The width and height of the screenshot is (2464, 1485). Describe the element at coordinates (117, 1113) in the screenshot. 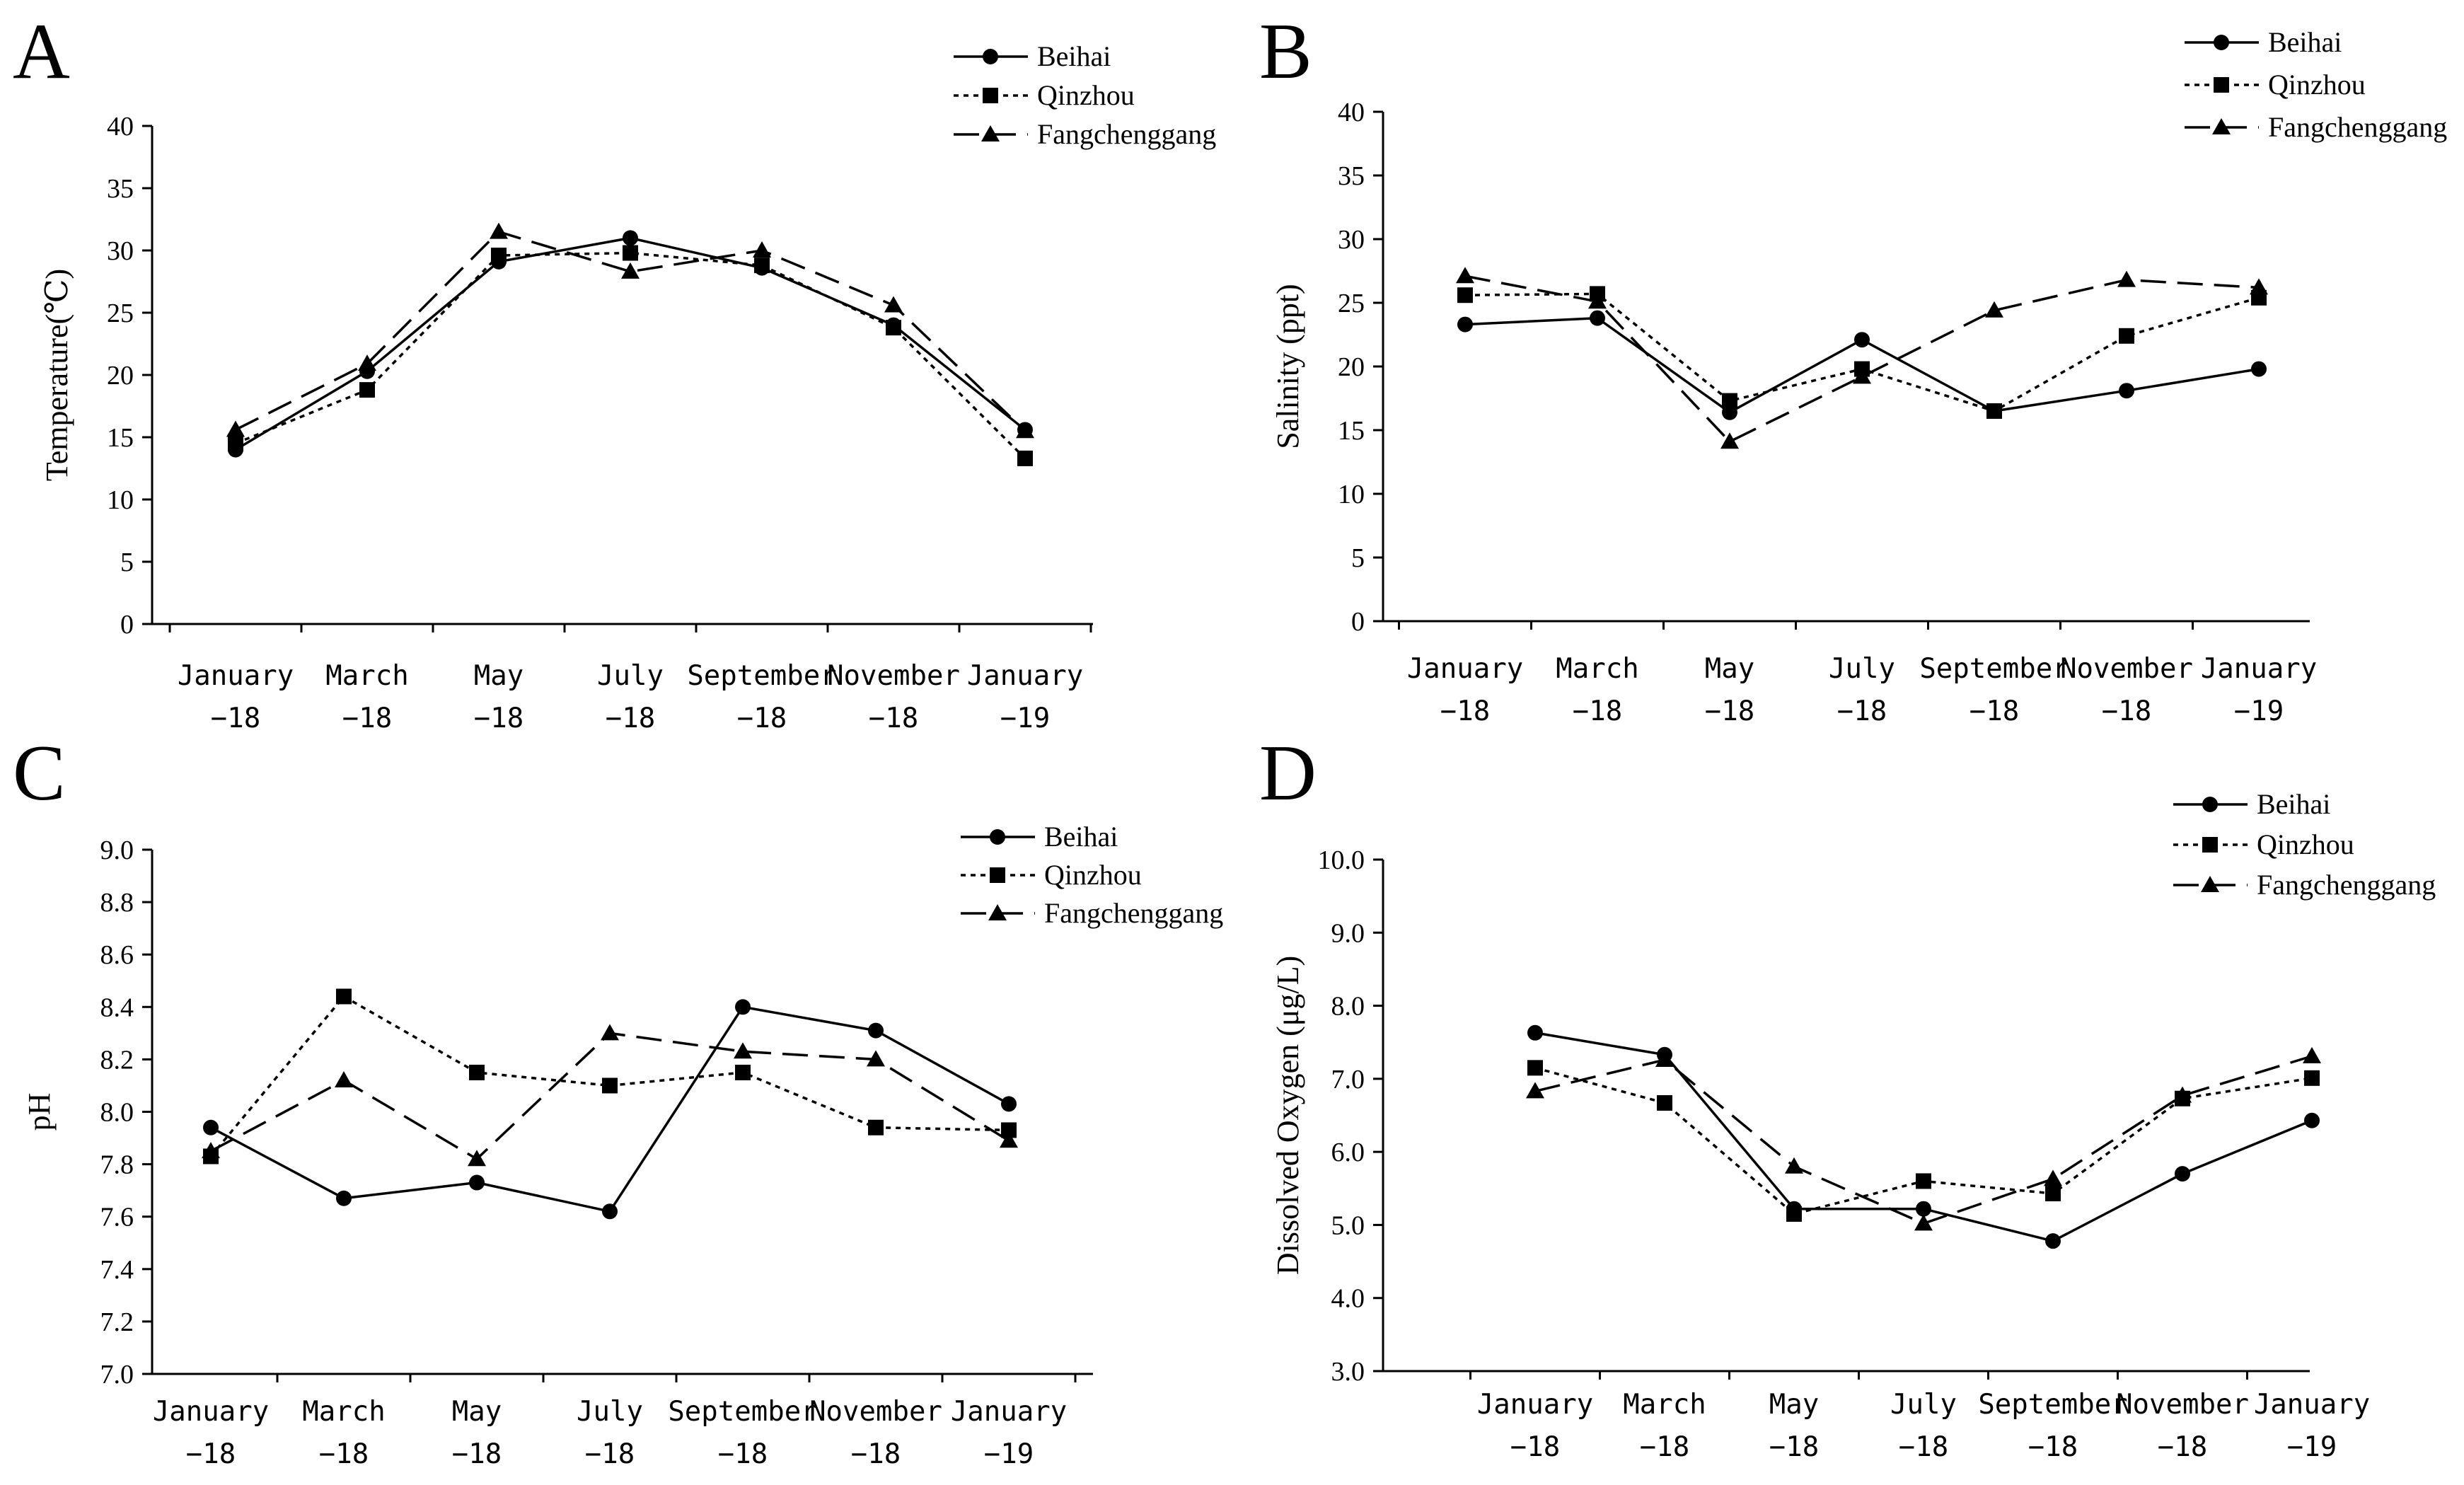

I see `y-tick-label: 8.0` at that location.